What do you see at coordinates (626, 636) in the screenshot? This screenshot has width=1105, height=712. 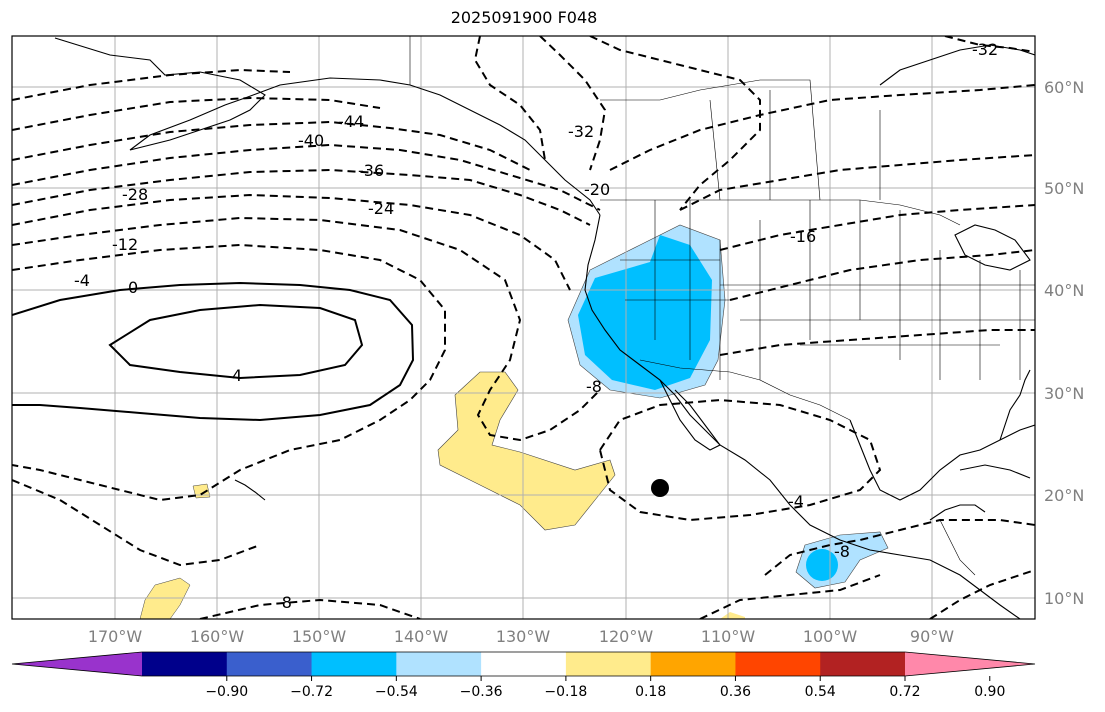 I see `lon-label: 120°W` at bounding box center [626, 636].